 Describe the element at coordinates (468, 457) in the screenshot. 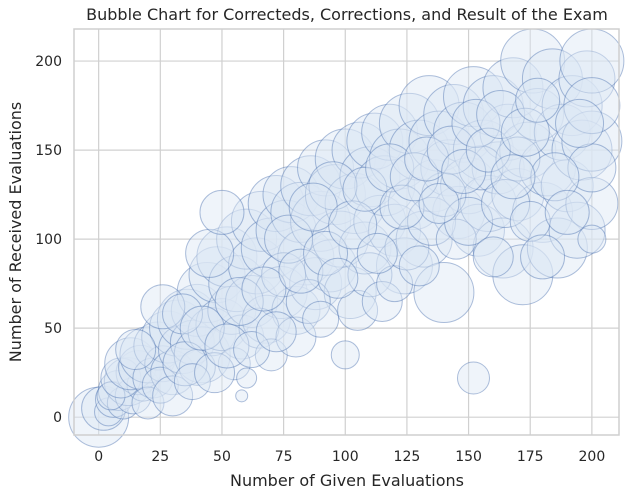

I see `x-tick-label: 150` at that location.